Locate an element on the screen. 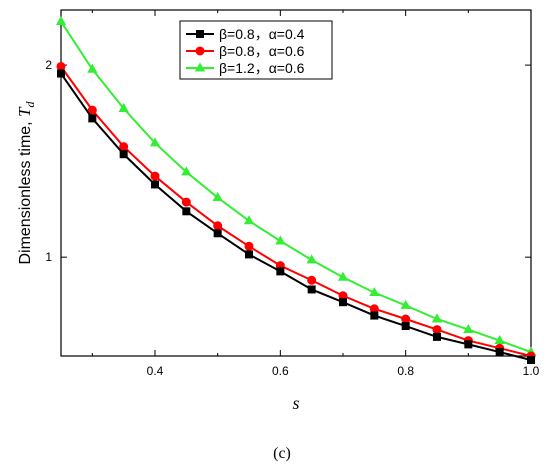 The width and height of the screenshot is (550, 472). legend: β=0.8，α=0.4β=0.8，α=0.6β=1.2，α=0.6 is located at coordinates (256, 50).